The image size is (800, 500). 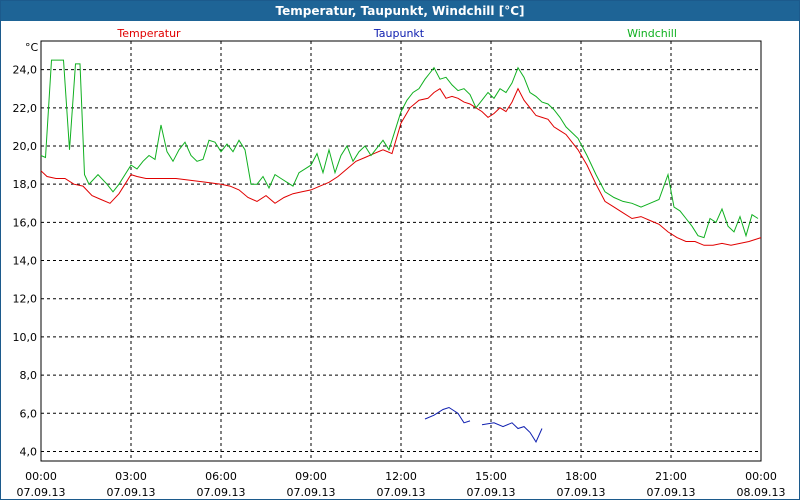 I want to click on y-tick-label: 8,0, so click(x=29, y=375).